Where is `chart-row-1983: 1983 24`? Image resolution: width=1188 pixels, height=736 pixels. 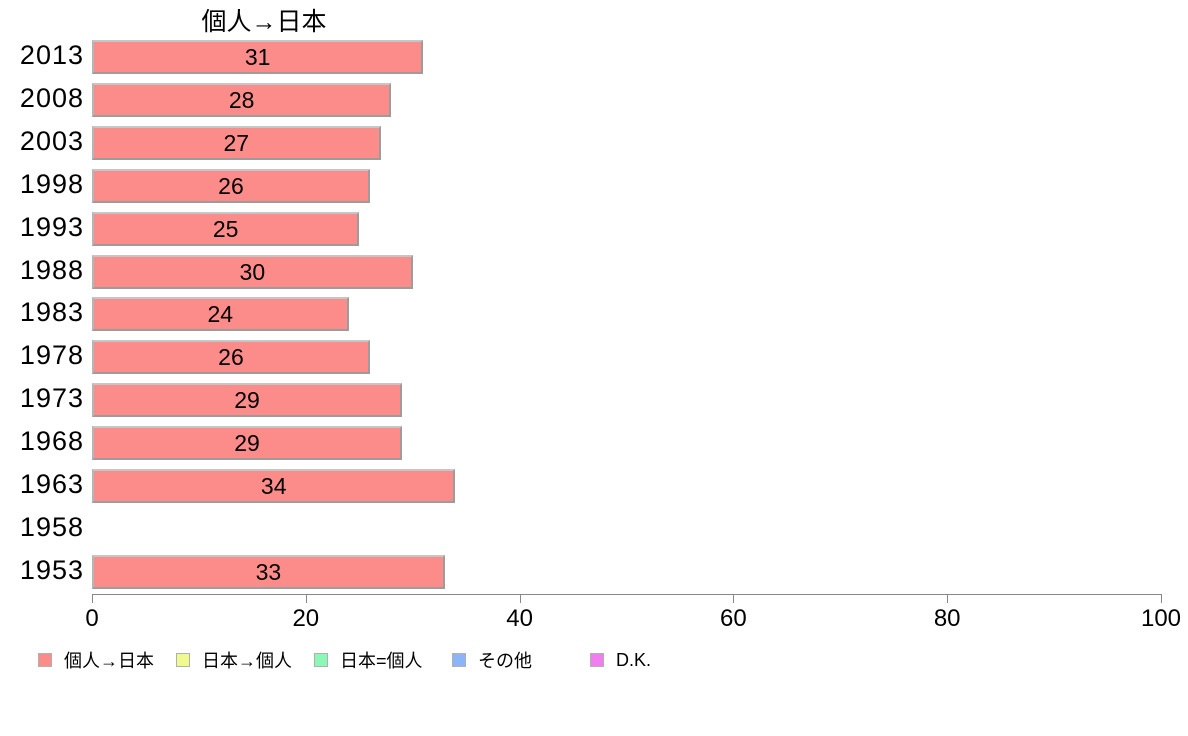 chart-row-1983: 1983 24 is located at coordinates (594, 314).